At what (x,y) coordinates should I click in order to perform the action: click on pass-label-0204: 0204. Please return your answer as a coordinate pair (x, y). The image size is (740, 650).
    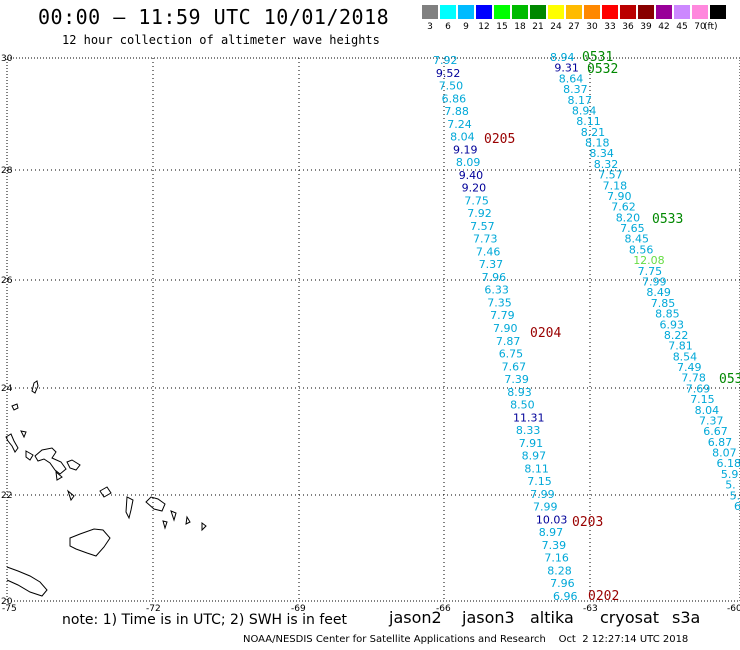
    Looking at the image, I should click on (545, 333).